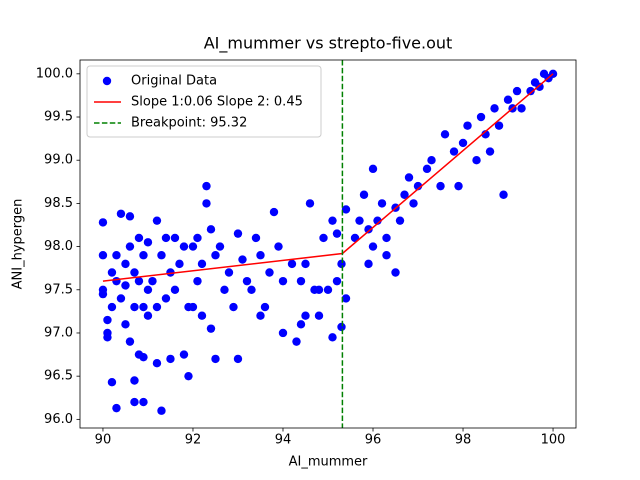 This screenshot has width=640, height=480. Describe the element at coordinates (463, 440) in the screenshot. I see `x-tick-label: 98` at that location.